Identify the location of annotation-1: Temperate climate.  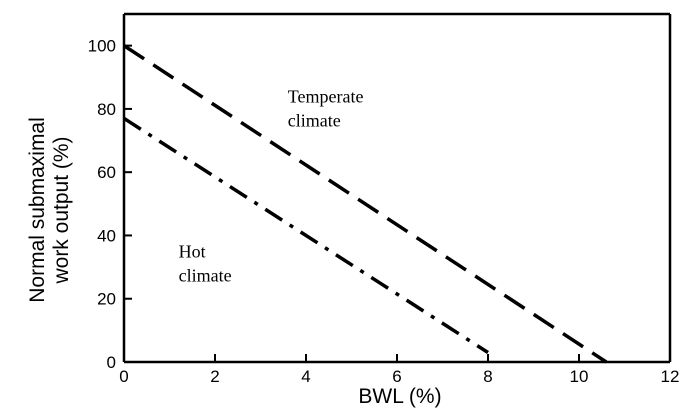
(326, 109).